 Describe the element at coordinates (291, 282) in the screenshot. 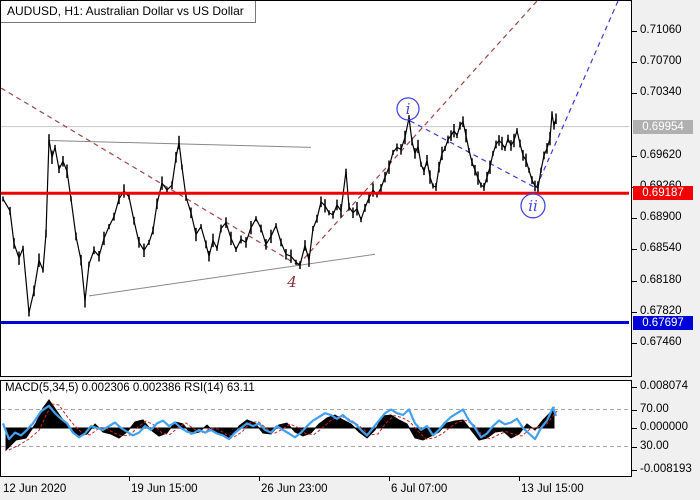

I see `wave-label-4: 4` at that location.